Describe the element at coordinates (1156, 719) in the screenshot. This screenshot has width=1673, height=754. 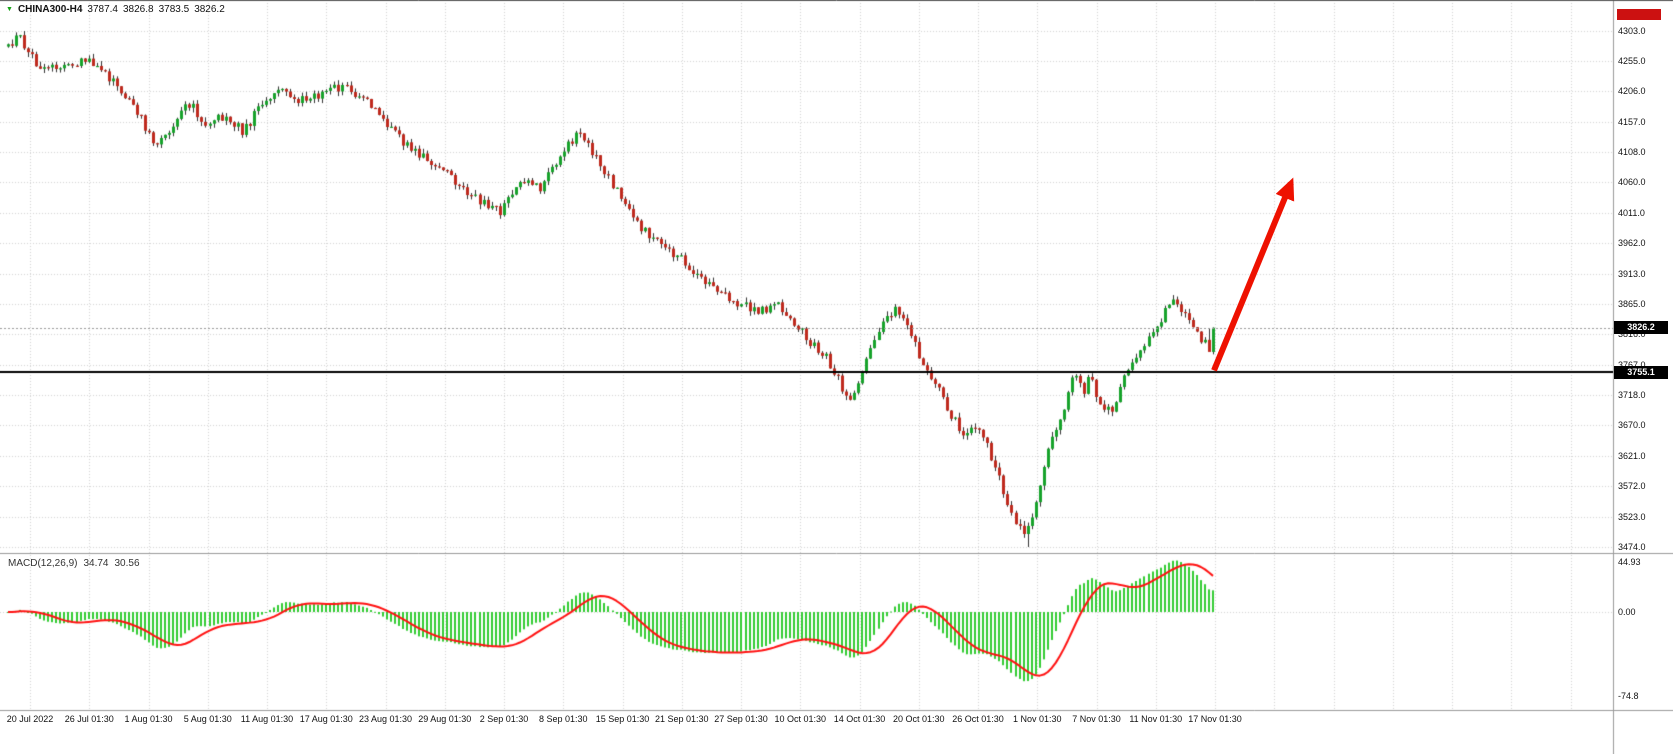
I see `time-axis-label: 11 Nov 01:30` at that location.